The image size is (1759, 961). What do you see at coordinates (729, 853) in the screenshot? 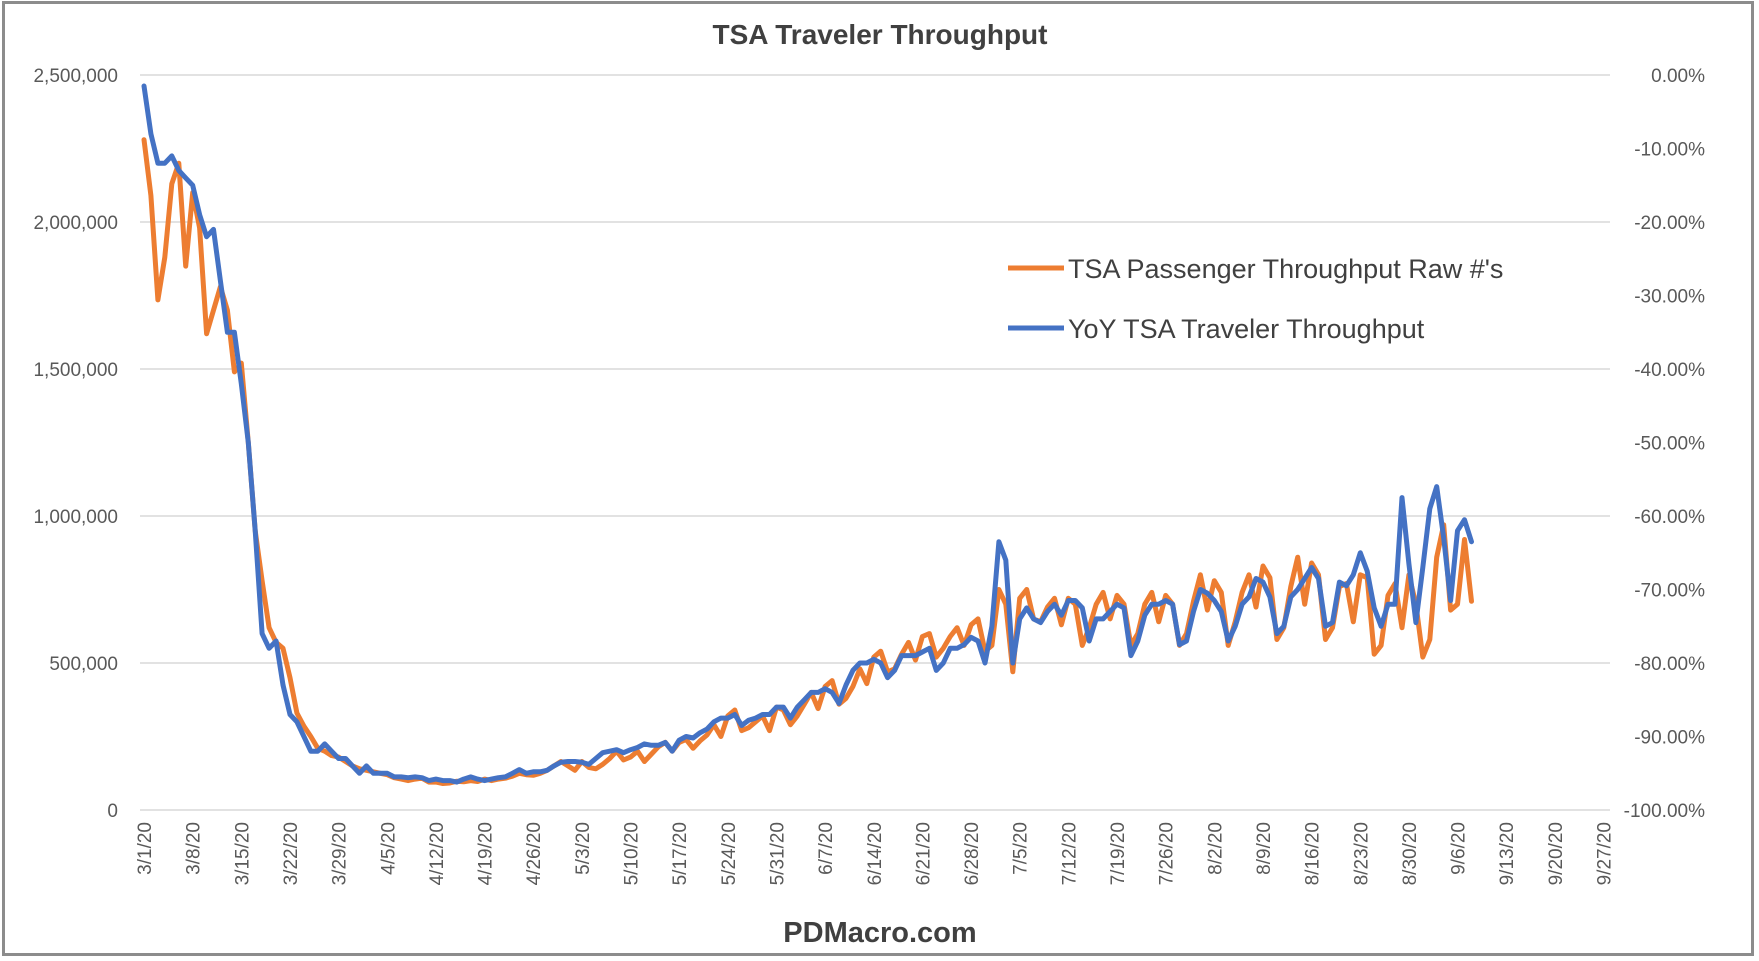
I see `x-tick-label: 5/24/20` at bounding box center [729, 853].